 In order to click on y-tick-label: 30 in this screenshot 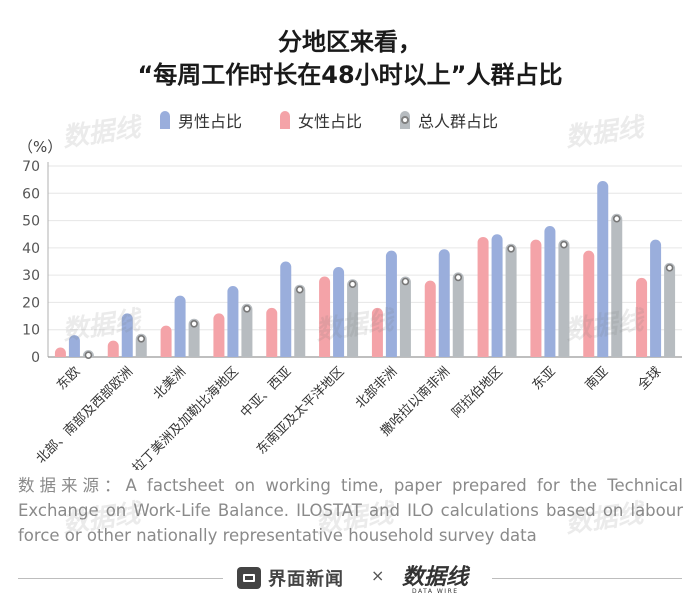, I will do `click(31, 276)`.